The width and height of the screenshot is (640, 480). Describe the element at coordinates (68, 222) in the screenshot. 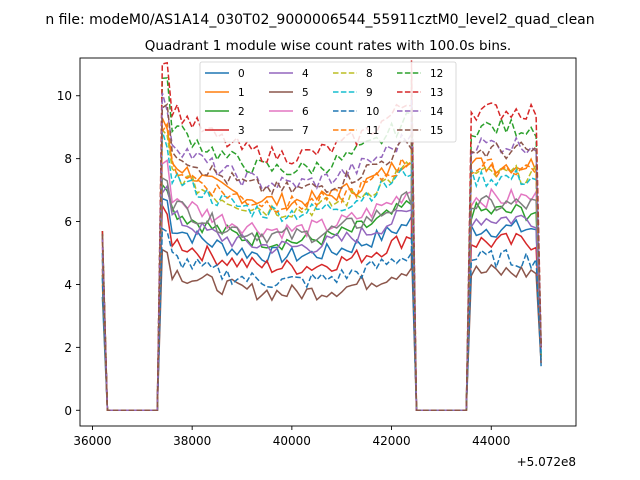

I see `y-tick-label: 6` at that location.